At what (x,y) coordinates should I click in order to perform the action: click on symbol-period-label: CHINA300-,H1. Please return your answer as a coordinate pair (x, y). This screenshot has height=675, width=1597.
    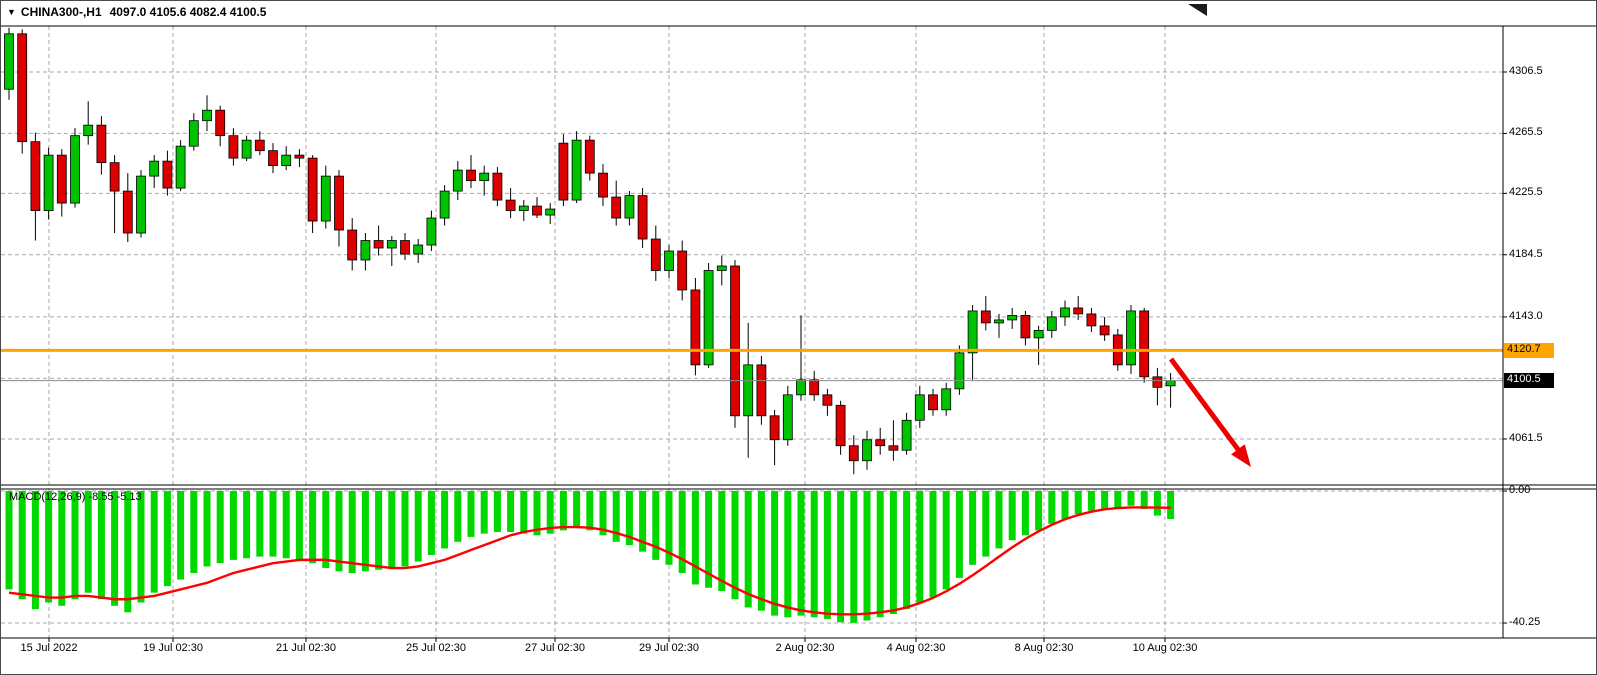
    Looking at the image, I should click on (61, 12).